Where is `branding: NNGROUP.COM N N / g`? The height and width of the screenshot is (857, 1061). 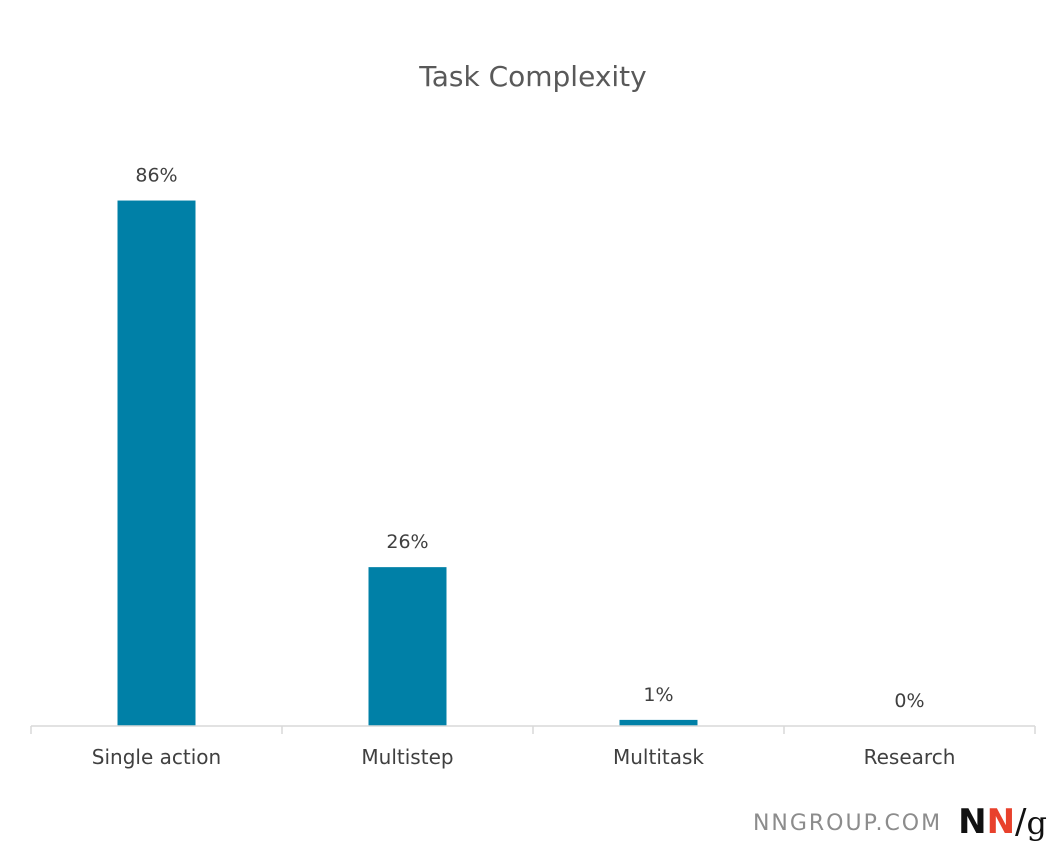 branding: NNGROUP.COM N N / g is located at coordinates (900, 822).